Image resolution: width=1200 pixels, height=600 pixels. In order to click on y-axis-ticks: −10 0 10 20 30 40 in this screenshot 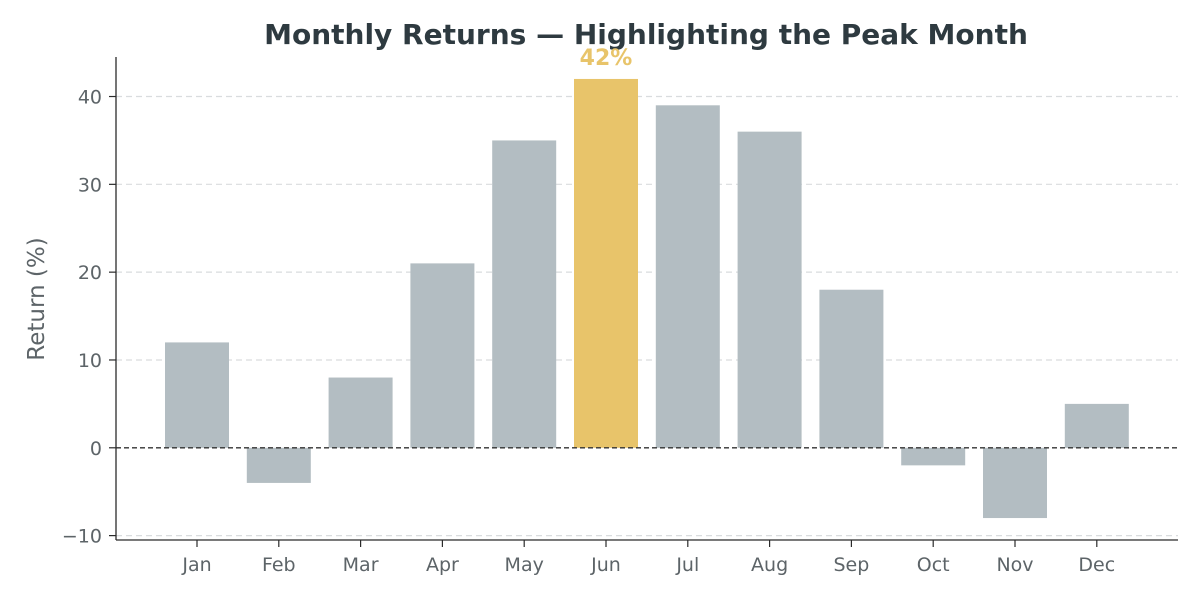, I will do `click(89, 317)`.